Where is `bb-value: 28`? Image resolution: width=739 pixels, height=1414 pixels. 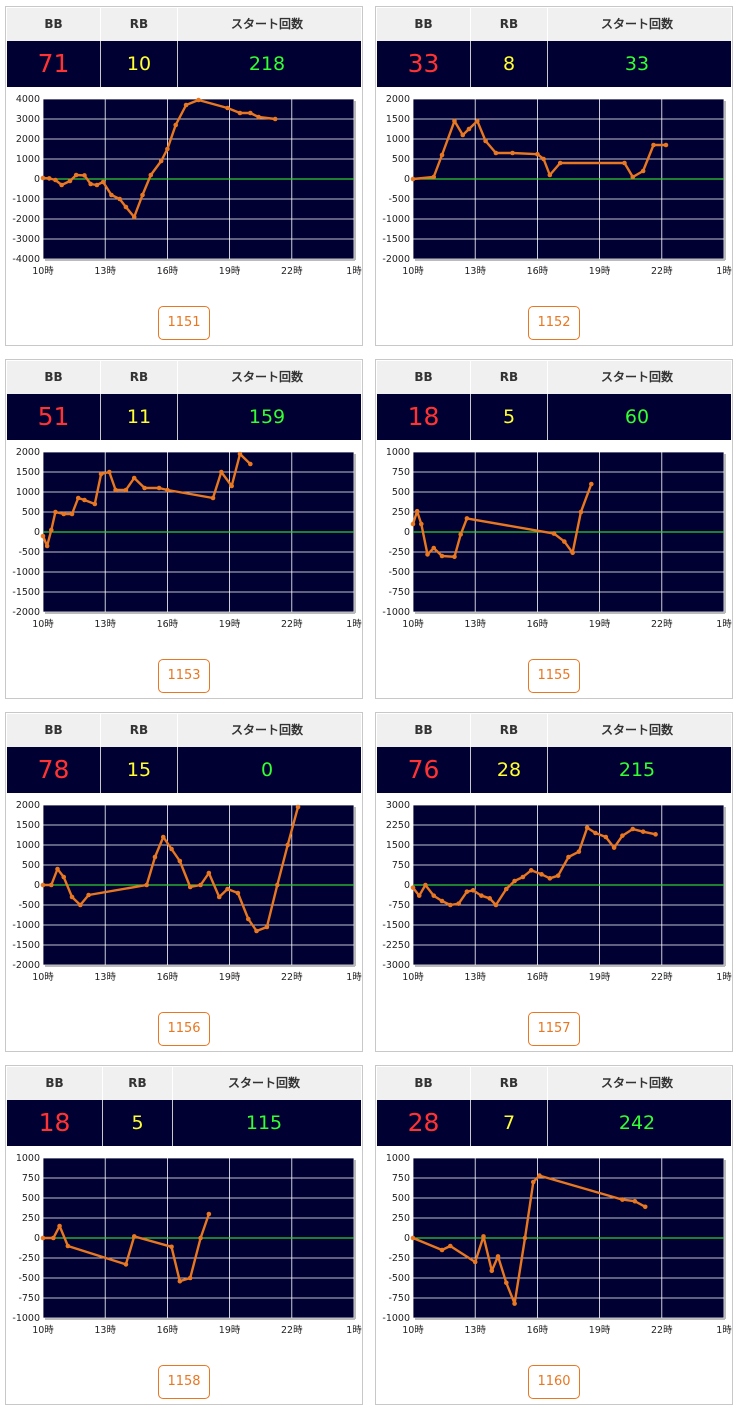 bb-value: 28 is located at coordinates (424, 1123).